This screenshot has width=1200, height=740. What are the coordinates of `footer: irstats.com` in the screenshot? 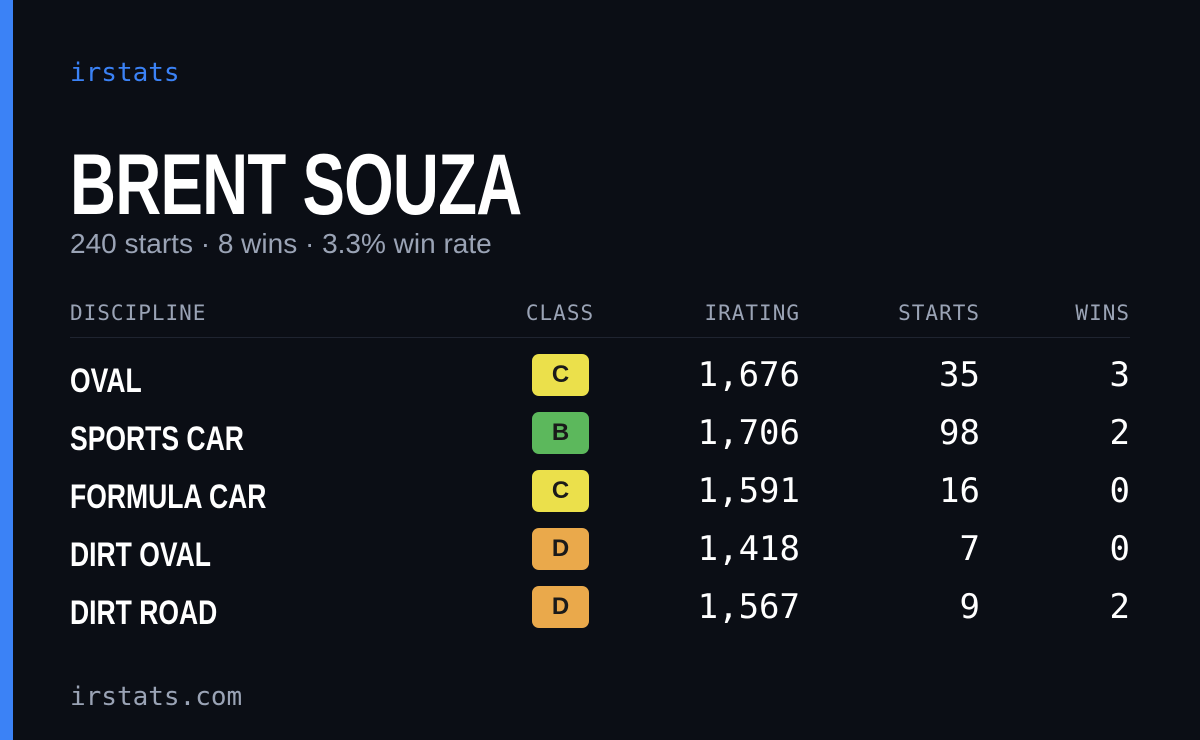 It's located at (156, 697).